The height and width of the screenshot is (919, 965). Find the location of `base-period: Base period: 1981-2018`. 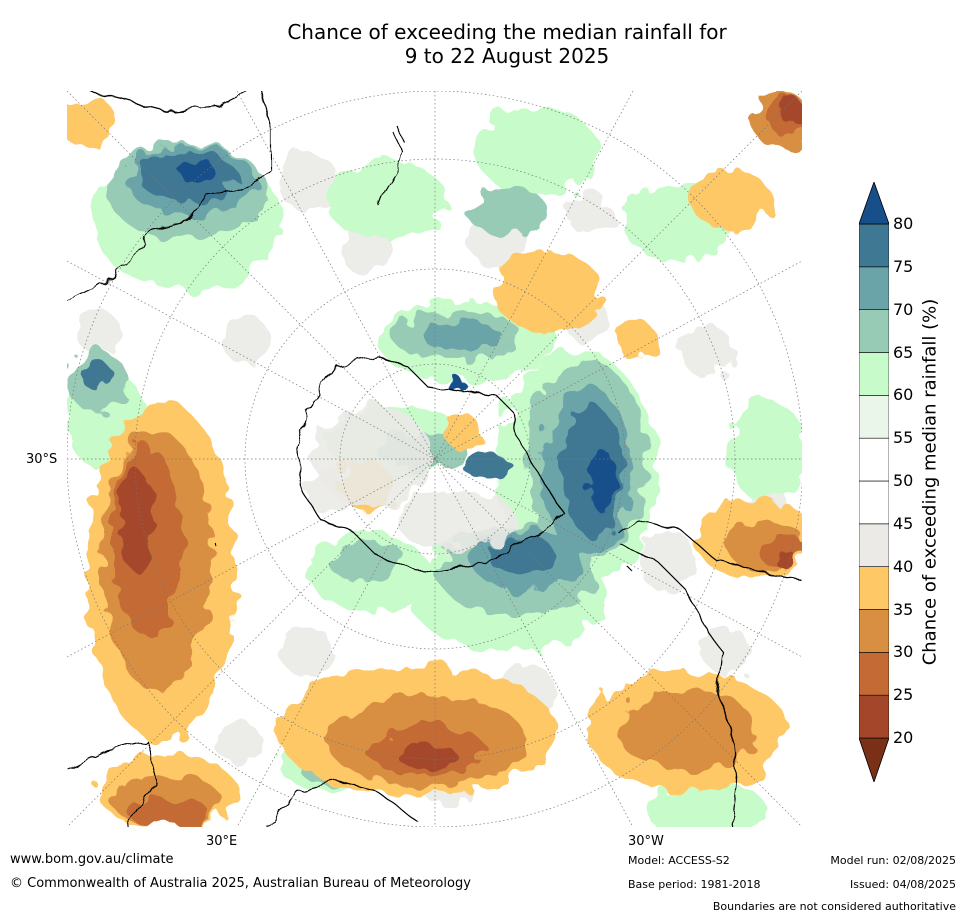

base-period: Base period: 1981-2018 is located at coordinates (694, 884).